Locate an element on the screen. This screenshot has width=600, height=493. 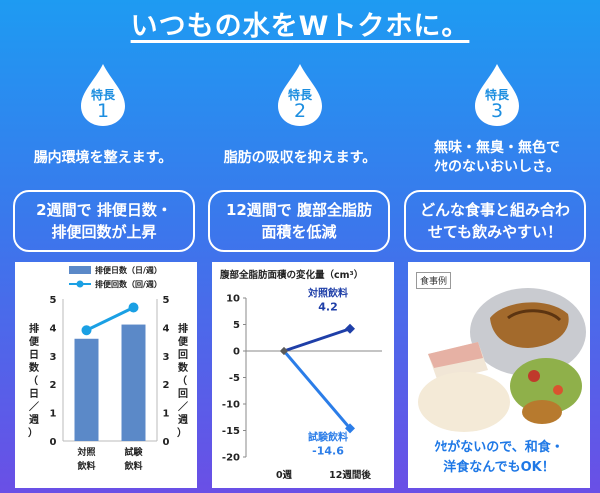
y-tick-left: 0 is located at coordinates (53, 442).